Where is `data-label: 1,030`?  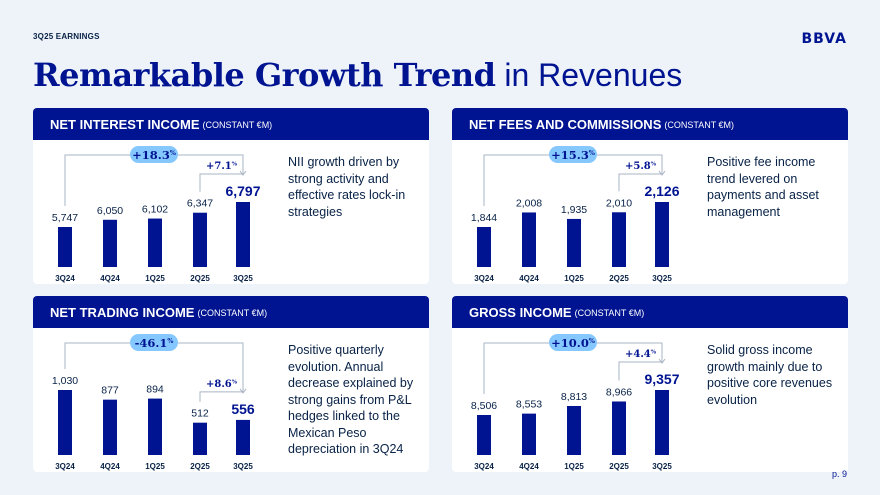 data-label: 1,030 is located at coordinates (65, 381).